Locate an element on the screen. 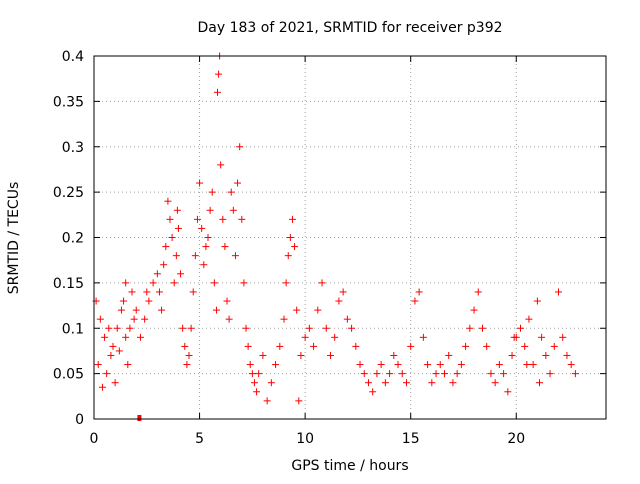 The image size is (640, 484). y-axis-label: SRMTID / TECUs is located at coordinates (14, 238).